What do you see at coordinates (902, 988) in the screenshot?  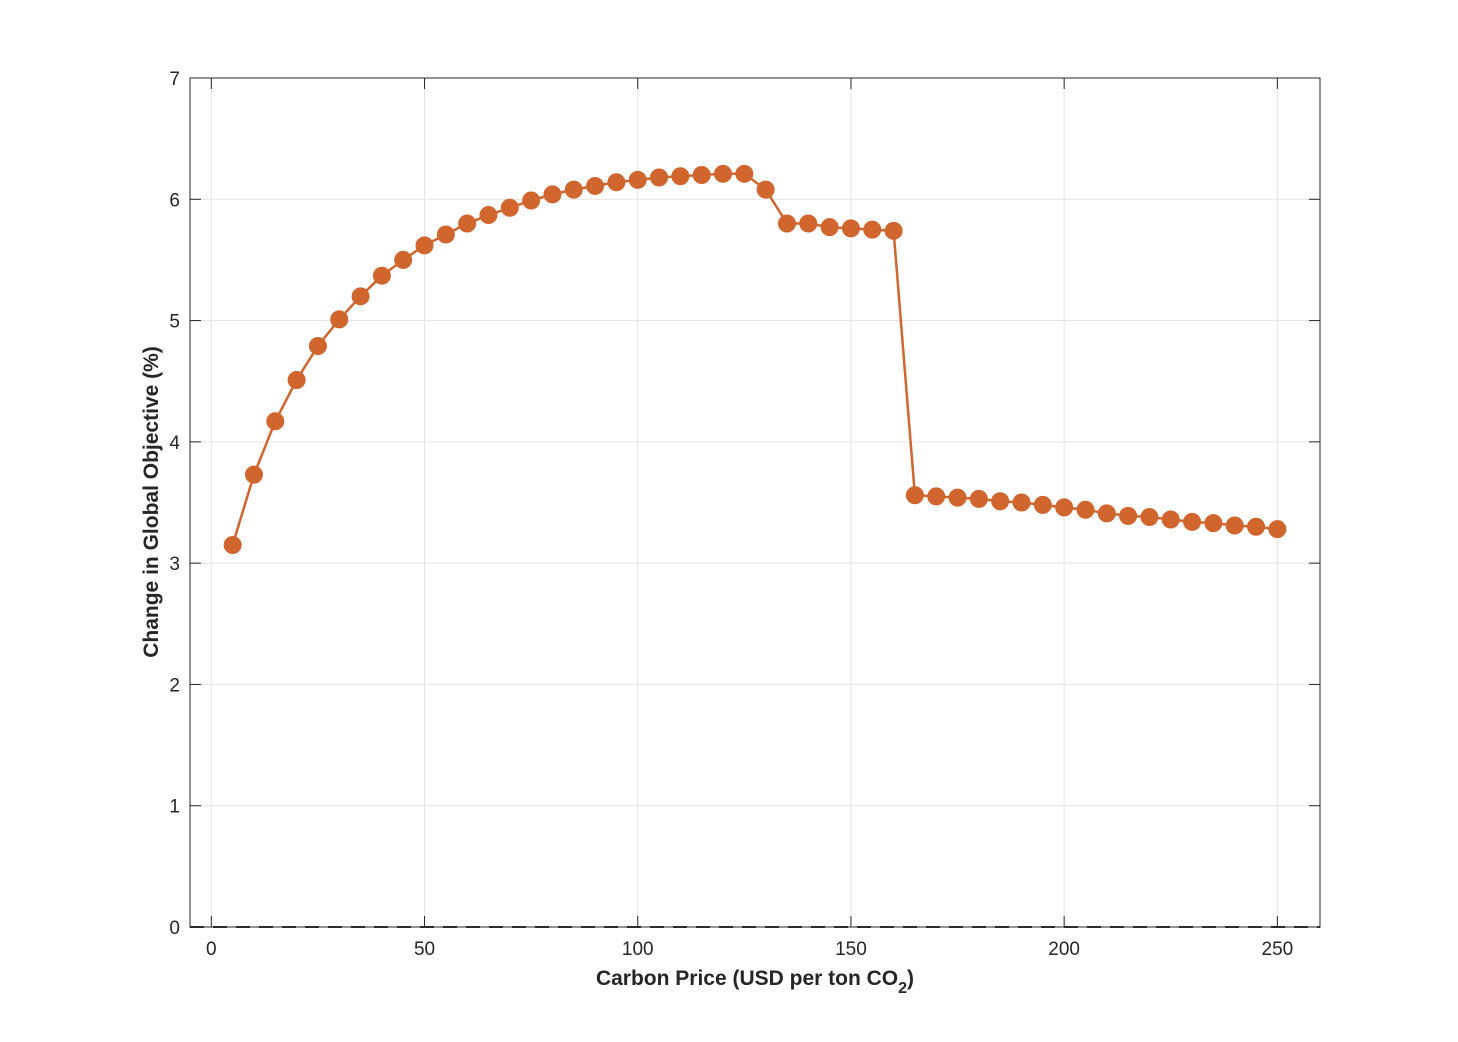 I see `x-axis-title-subscript: 2` at bounding box center [902, 988].